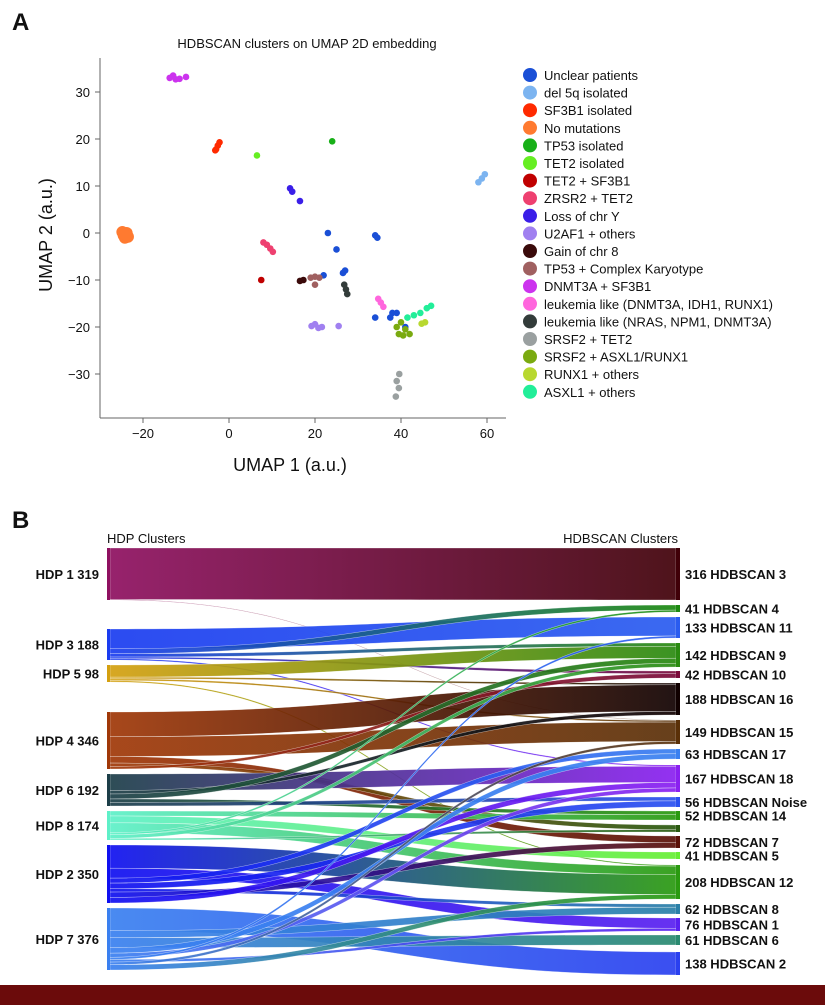  Describe the element at coordinates (739, 882) in the screenshot. I see `right-node-label: 208 HDBSCAN 12` at that location.